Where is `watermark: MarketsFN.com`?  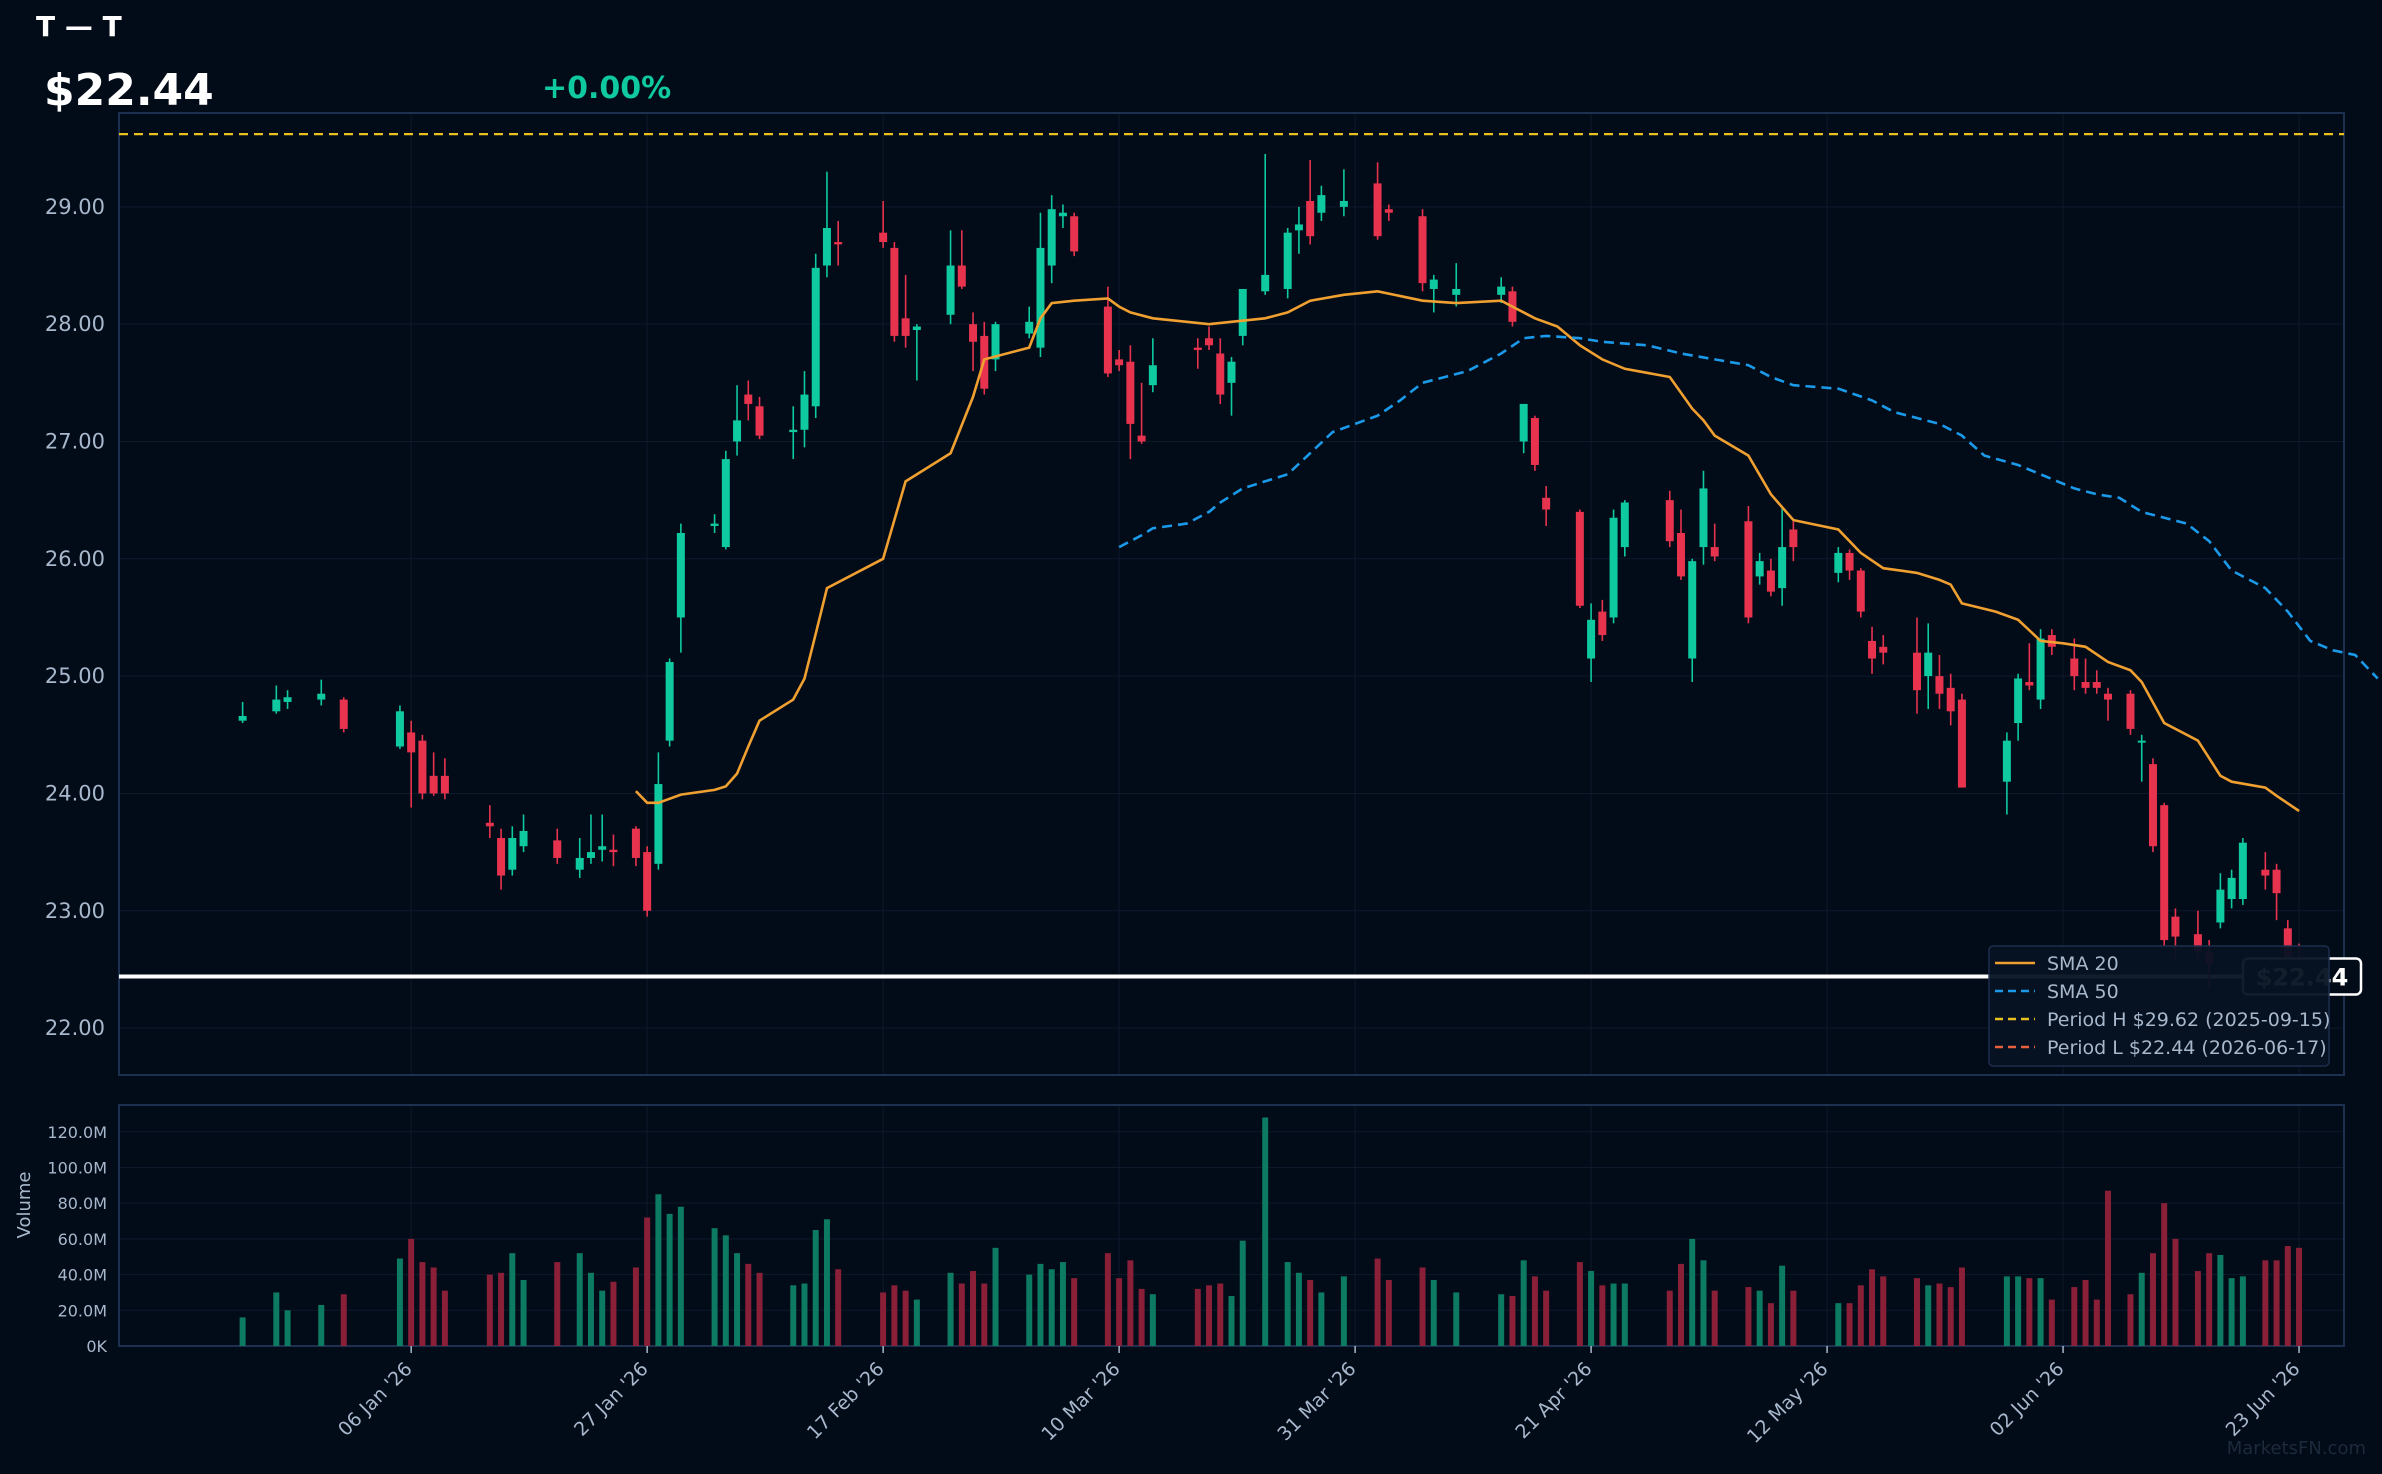
watermark: MarketsFN.com is located at coordinates (2296, 1448).